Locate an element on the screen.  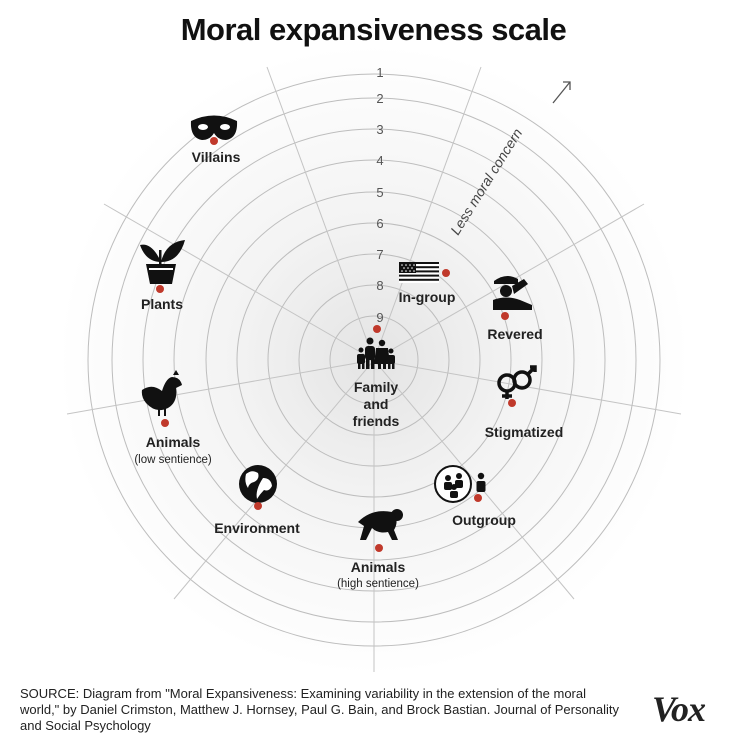
ring-number-labels: 1 2 3 4 5 6 7 8 9 is located at coordinates (379, 195).